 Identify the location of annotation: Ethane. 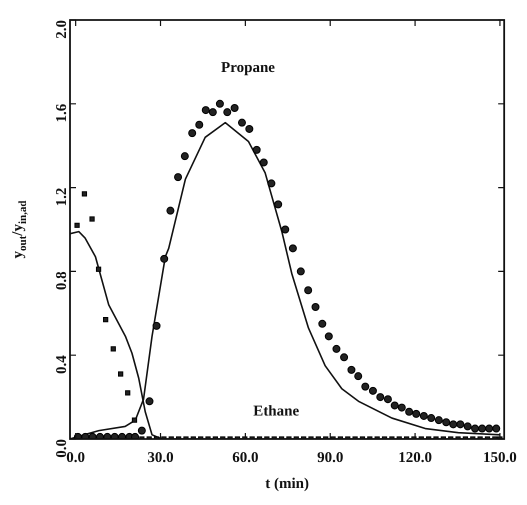
(276, 412).